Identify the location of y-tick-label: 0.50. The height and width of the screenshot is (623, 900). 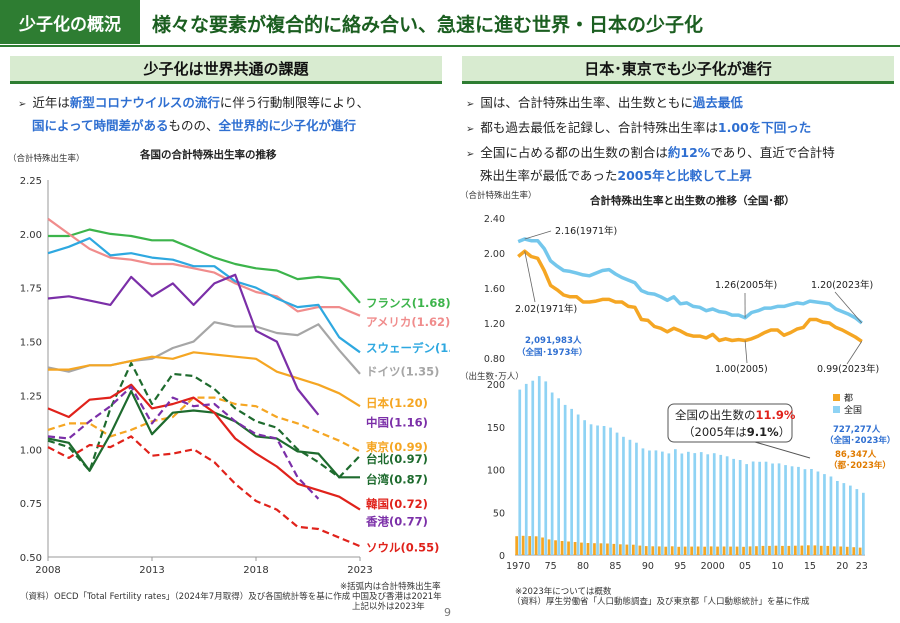
(31, 558).